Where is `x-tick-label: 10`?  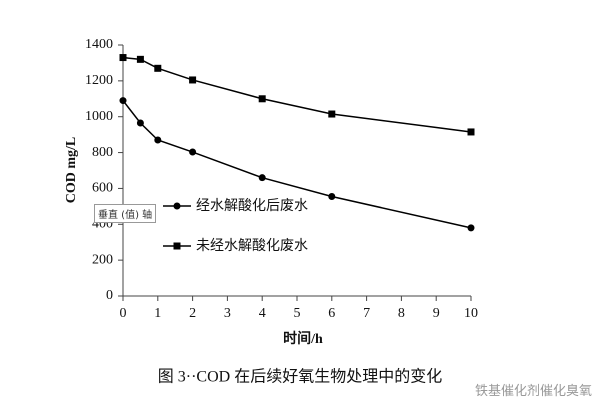 x-tick-label: 10 is located at coordinates (471, 313).